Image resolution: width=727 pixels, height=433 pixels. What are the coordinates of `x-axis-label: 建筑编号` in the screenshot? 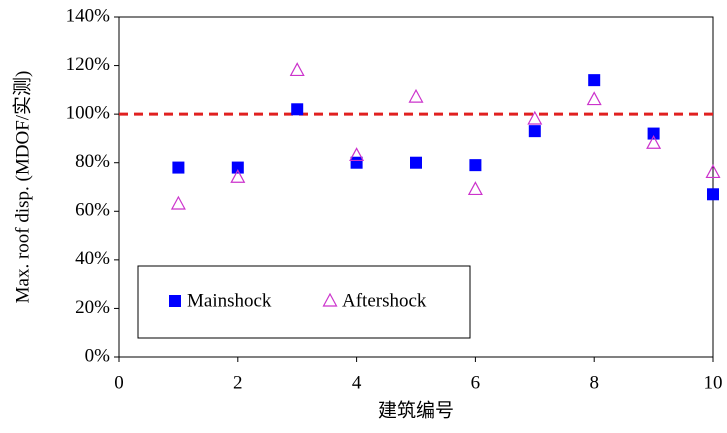 It's located at (416, 410).